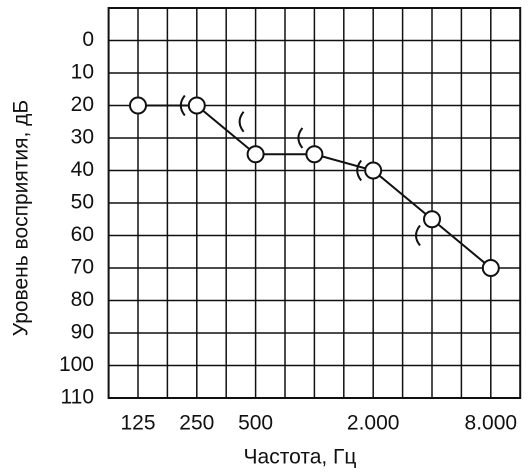 This screenshot has width=531, height=473. Describe the element at coordinates (21, 218) in the screenshot. I see `y-axis-title: Уровень восприятия, дБ` at that location.